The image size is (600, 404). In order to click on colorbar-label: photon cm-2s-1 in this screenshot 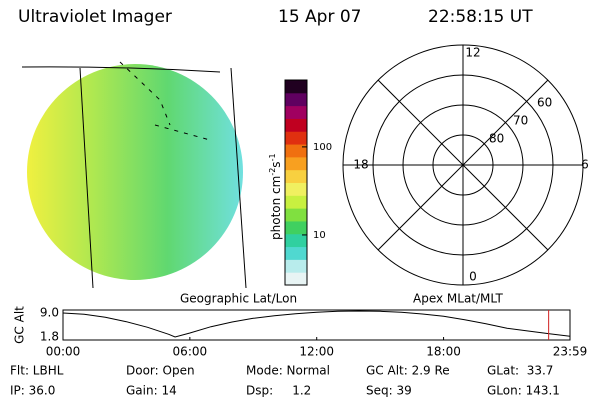, I will do `click(275, 196)`.